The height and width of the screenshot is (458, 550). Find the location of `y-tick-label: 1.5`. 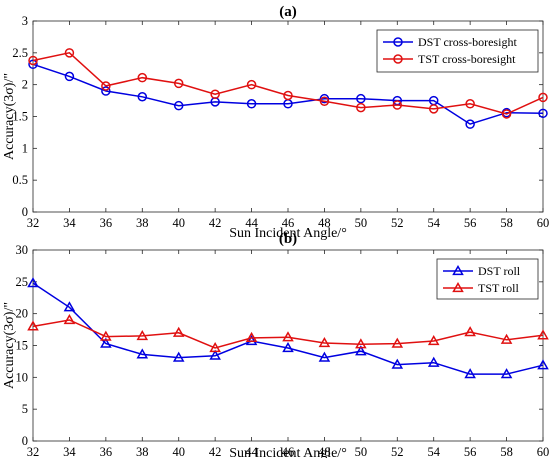

y-tick-label: 1.5 is located at coordinates (20, 117).